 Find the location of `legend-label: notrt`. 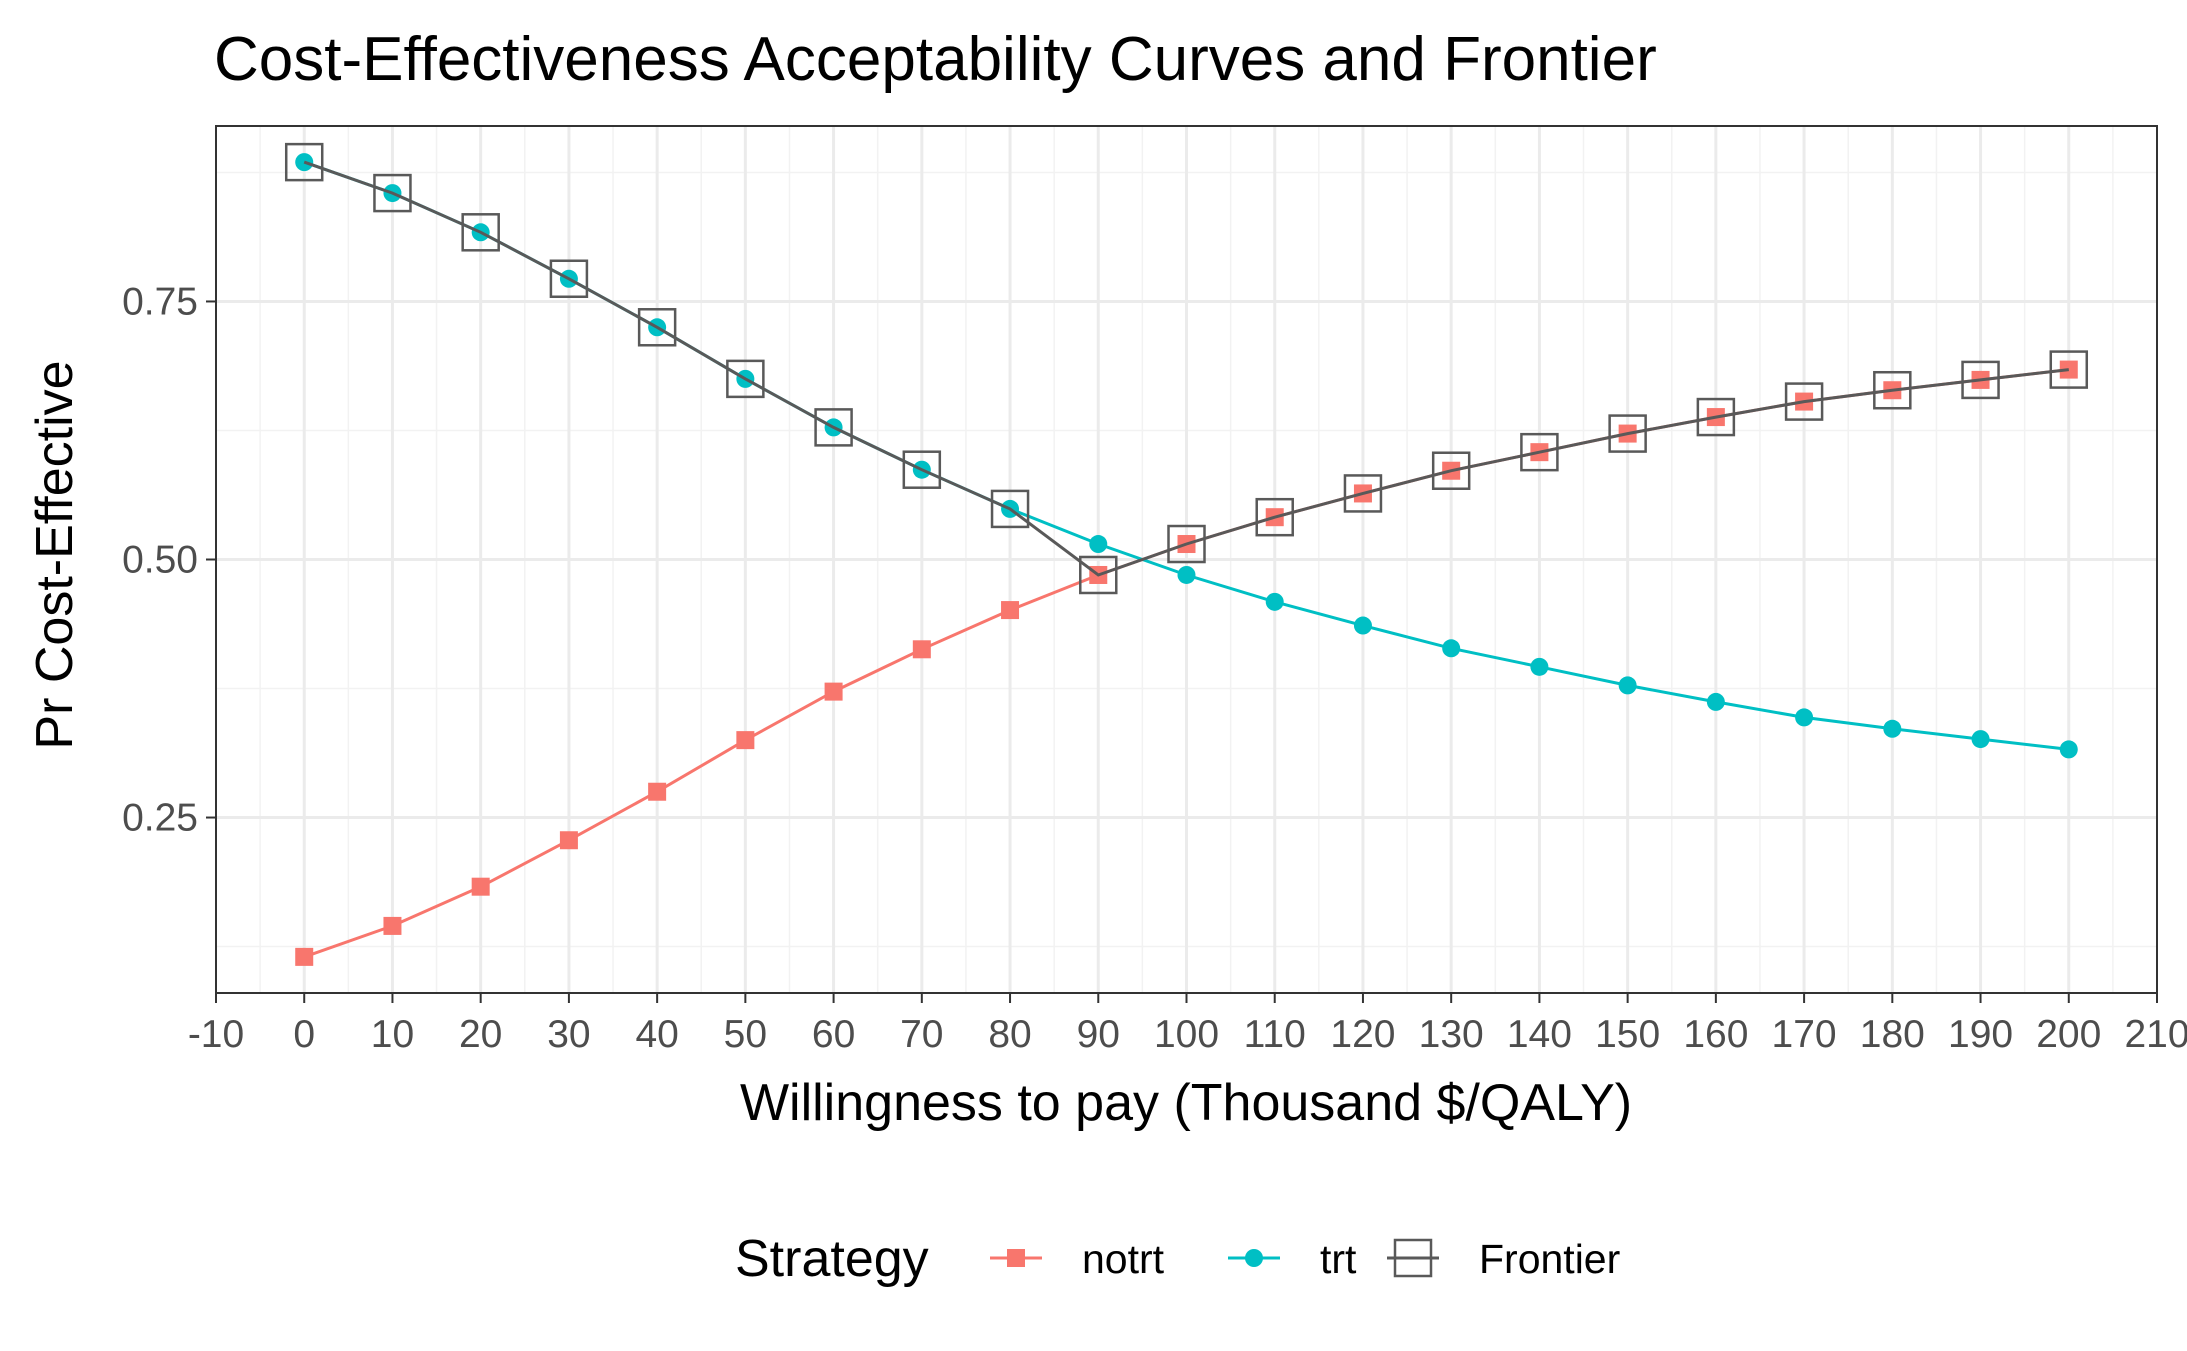

legend-label: notrt is located at coordinates (1123, 1259).